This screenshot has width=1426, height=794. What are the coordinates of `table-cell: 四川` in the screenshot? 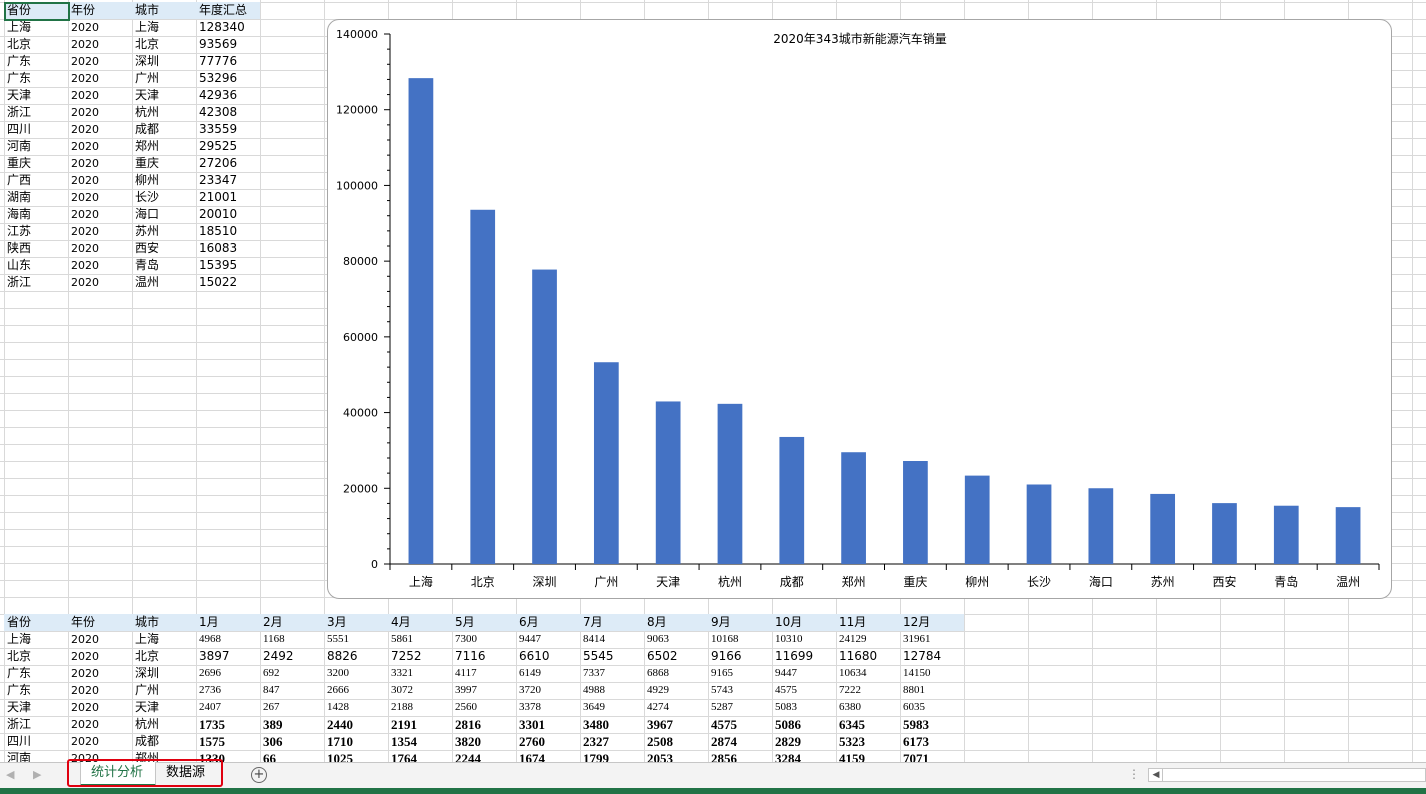 It's located at (19, 741).